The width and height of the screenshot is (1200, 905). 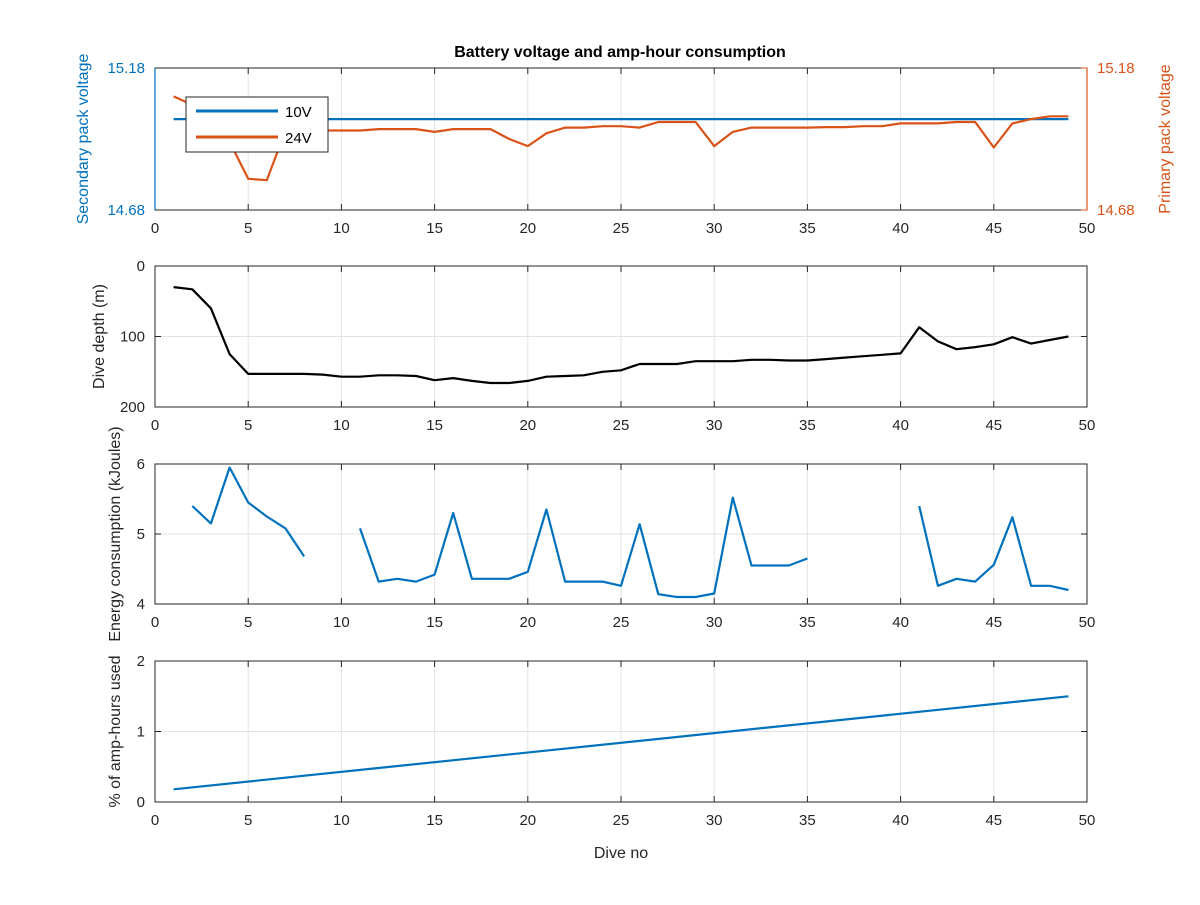 What do you see at coordinates (298, 138) in the screenshot?
I see `legend-label: 24V` at bounding box center [298, 138].